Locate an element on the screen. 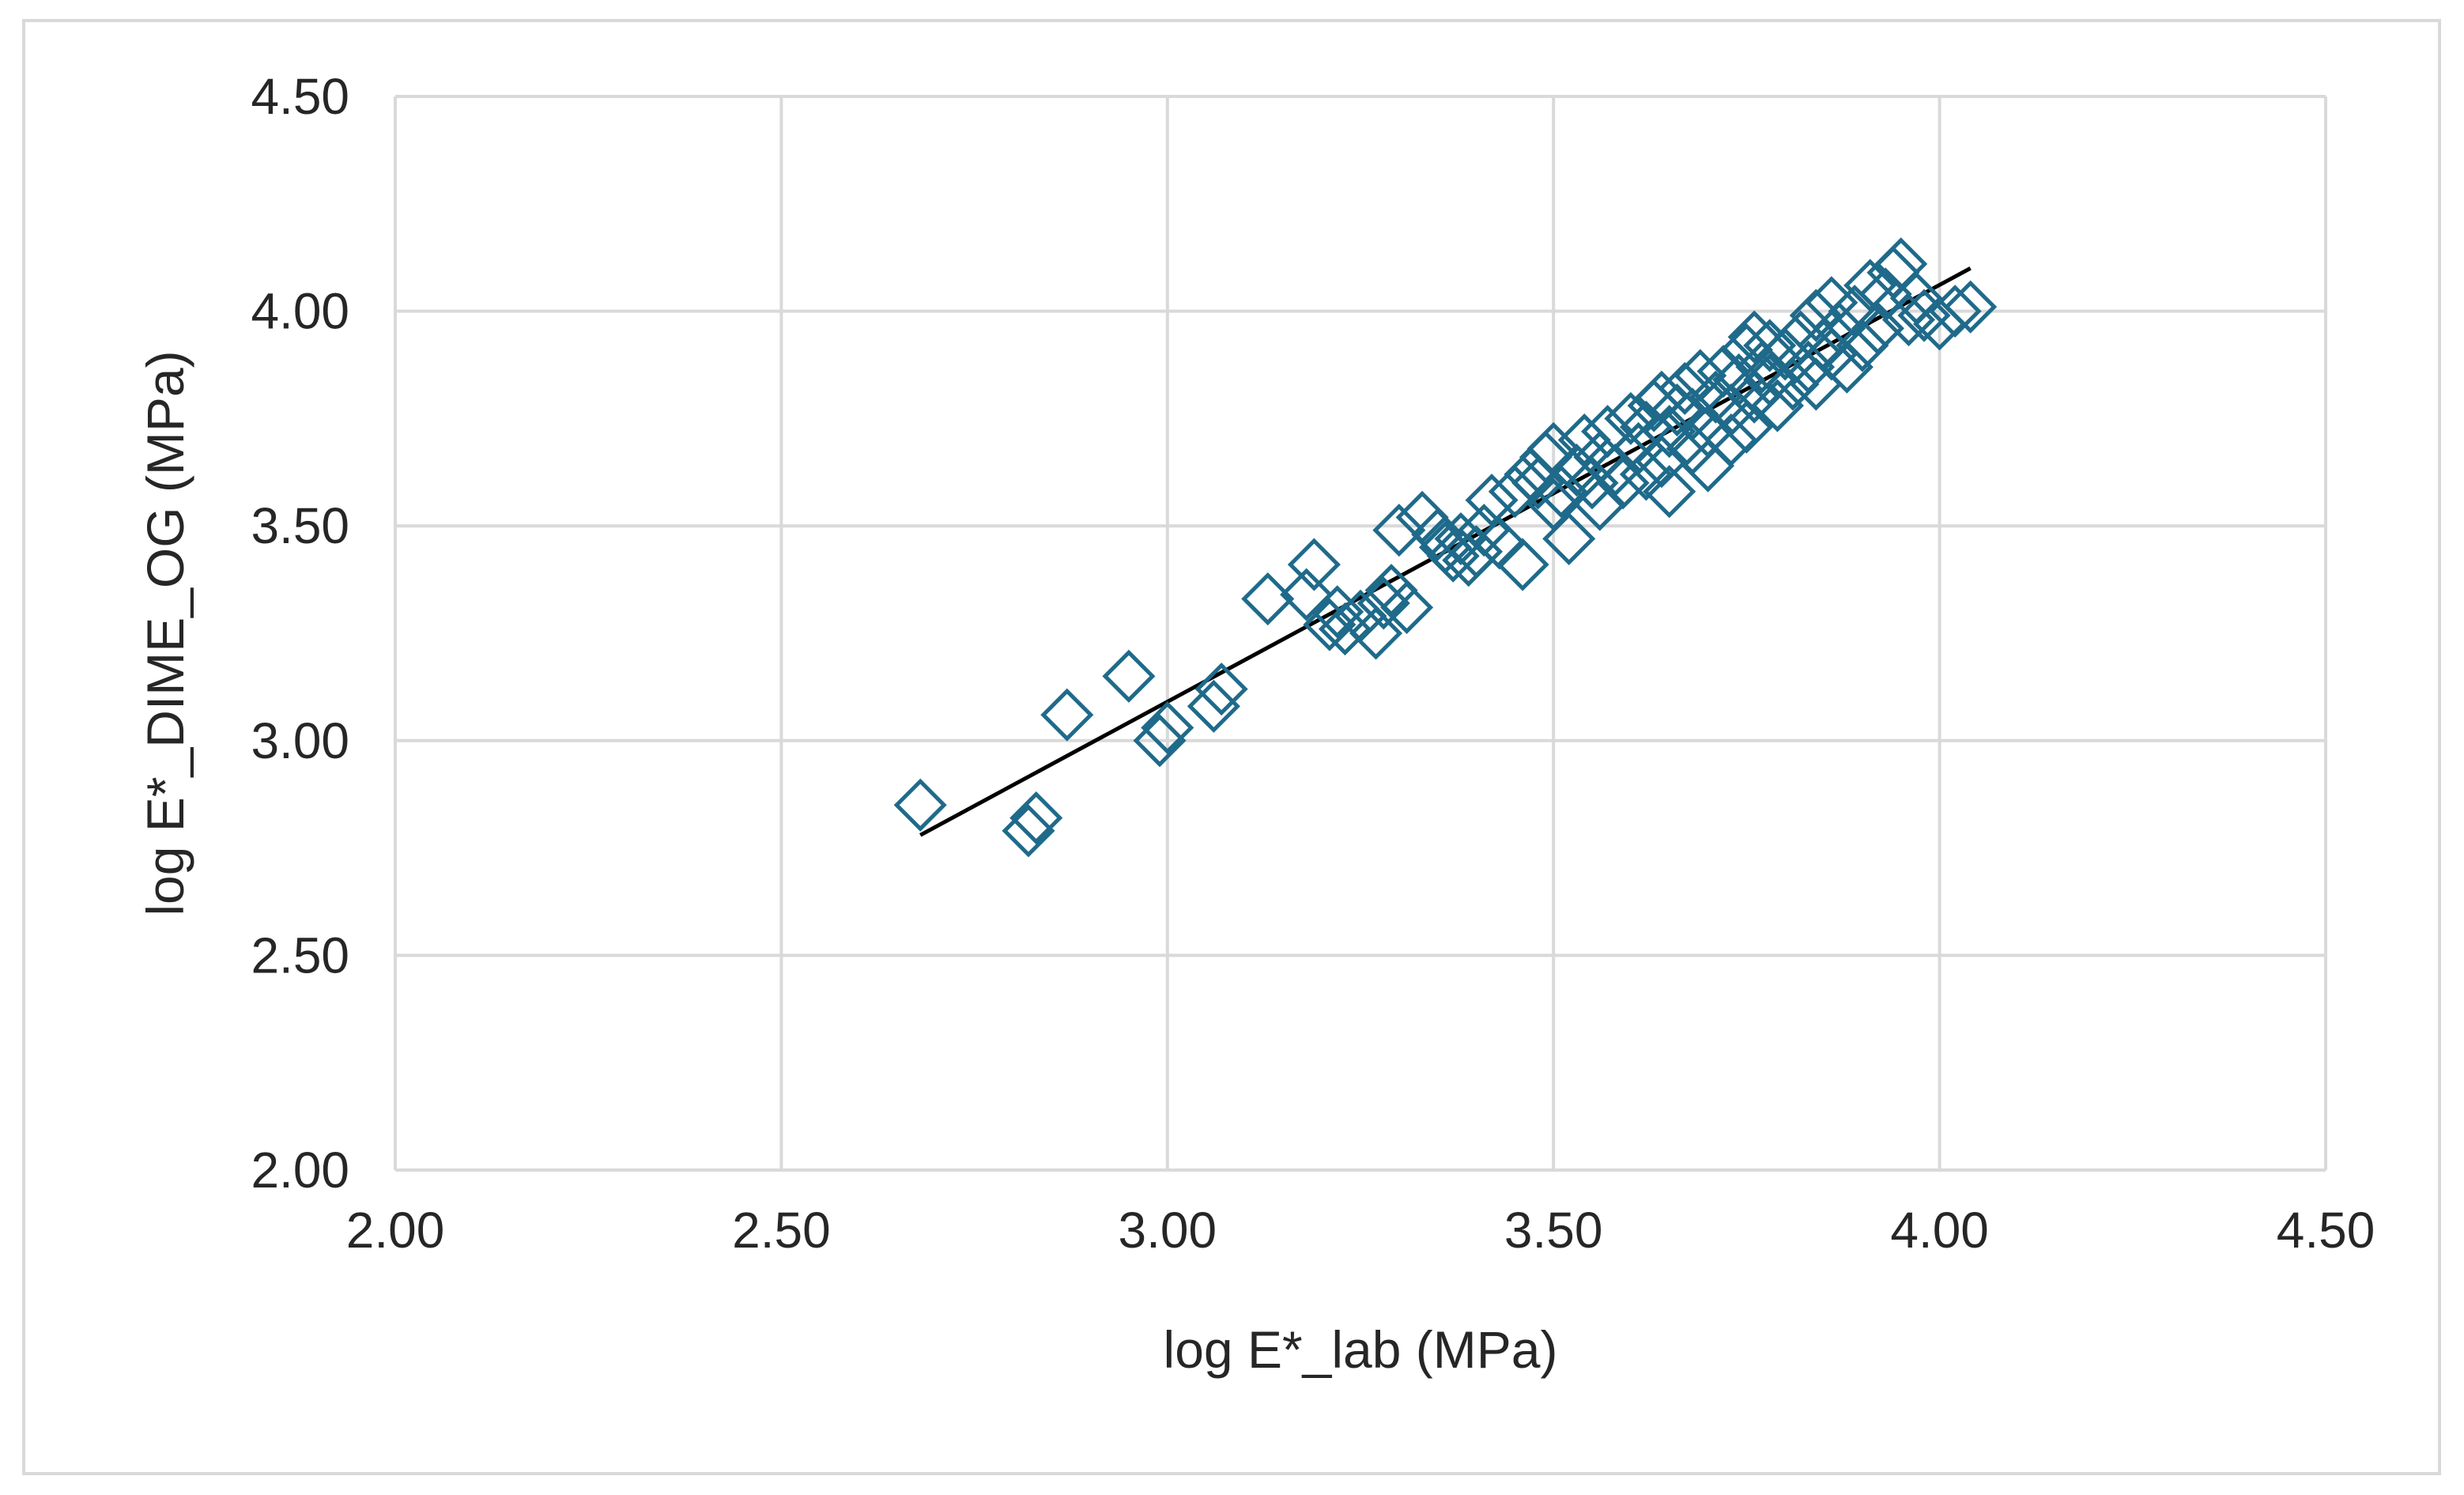 Image resolution: width=2464 pixels, height=1495 pixels. y-tick-label: 2.00 is located at coordinates (300, 1170).